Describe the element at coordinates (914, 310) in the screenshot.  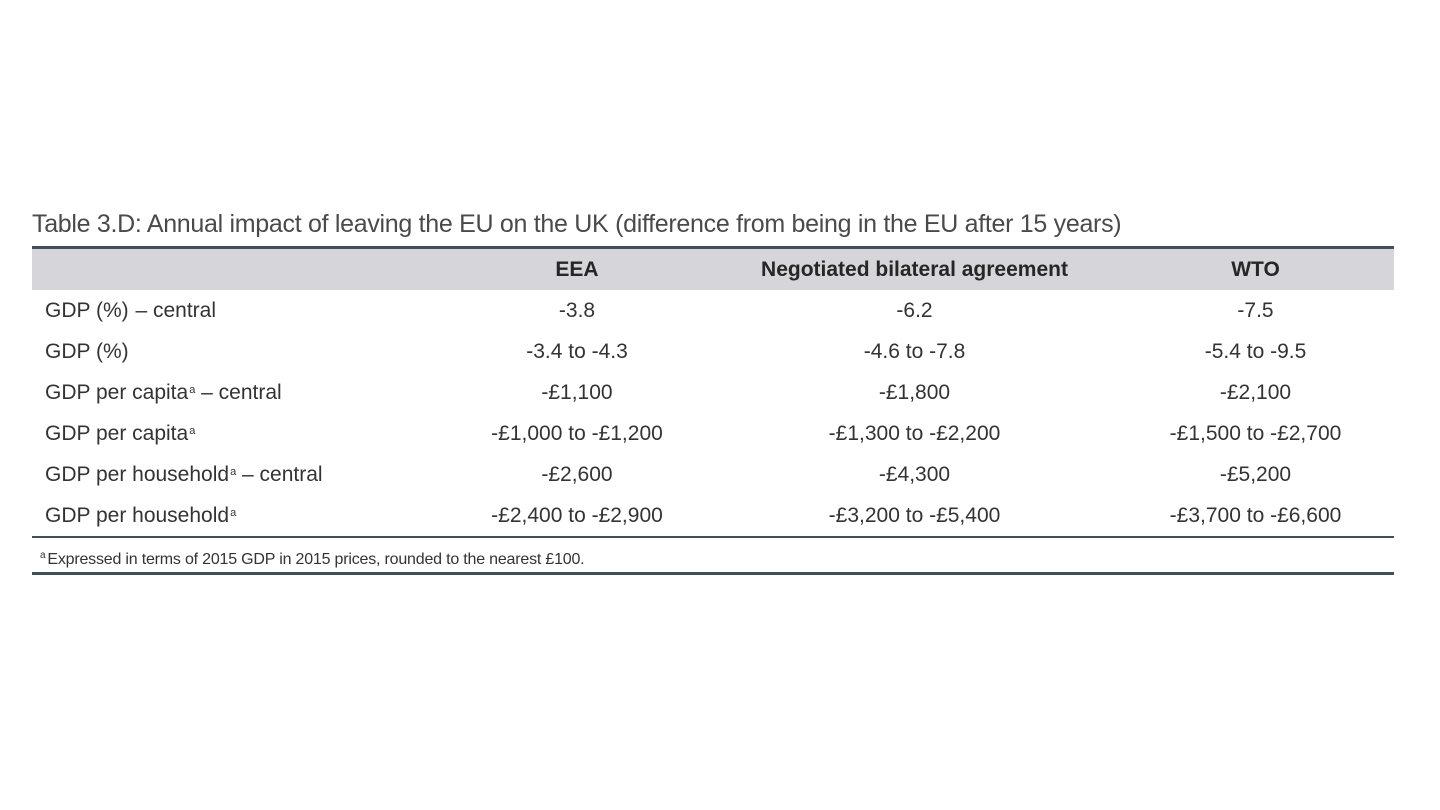
I see `cell-bilateral: -6.2` at that location.